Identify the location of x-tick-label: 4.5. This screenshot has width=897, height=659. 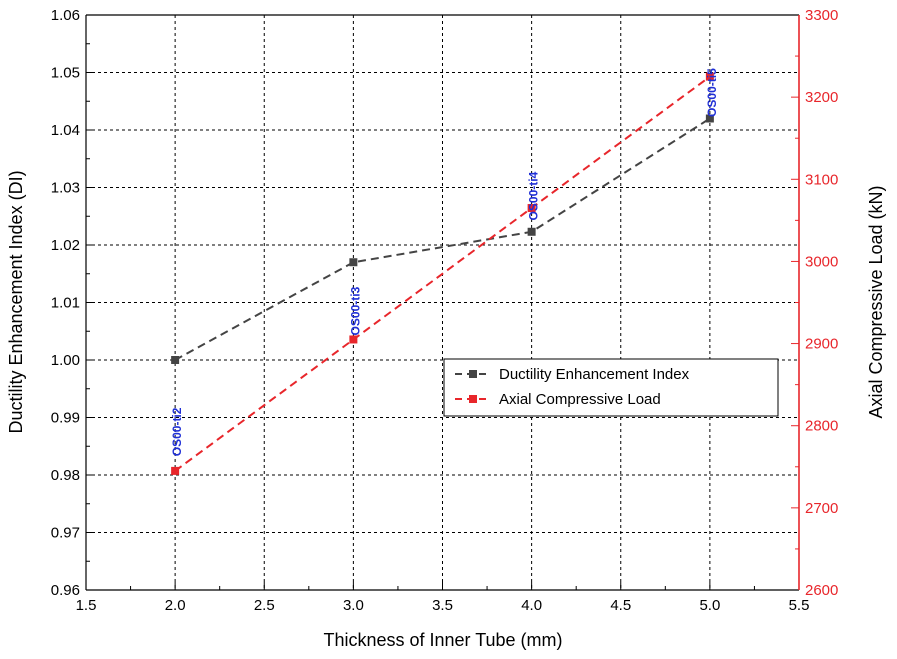
(620, 605).